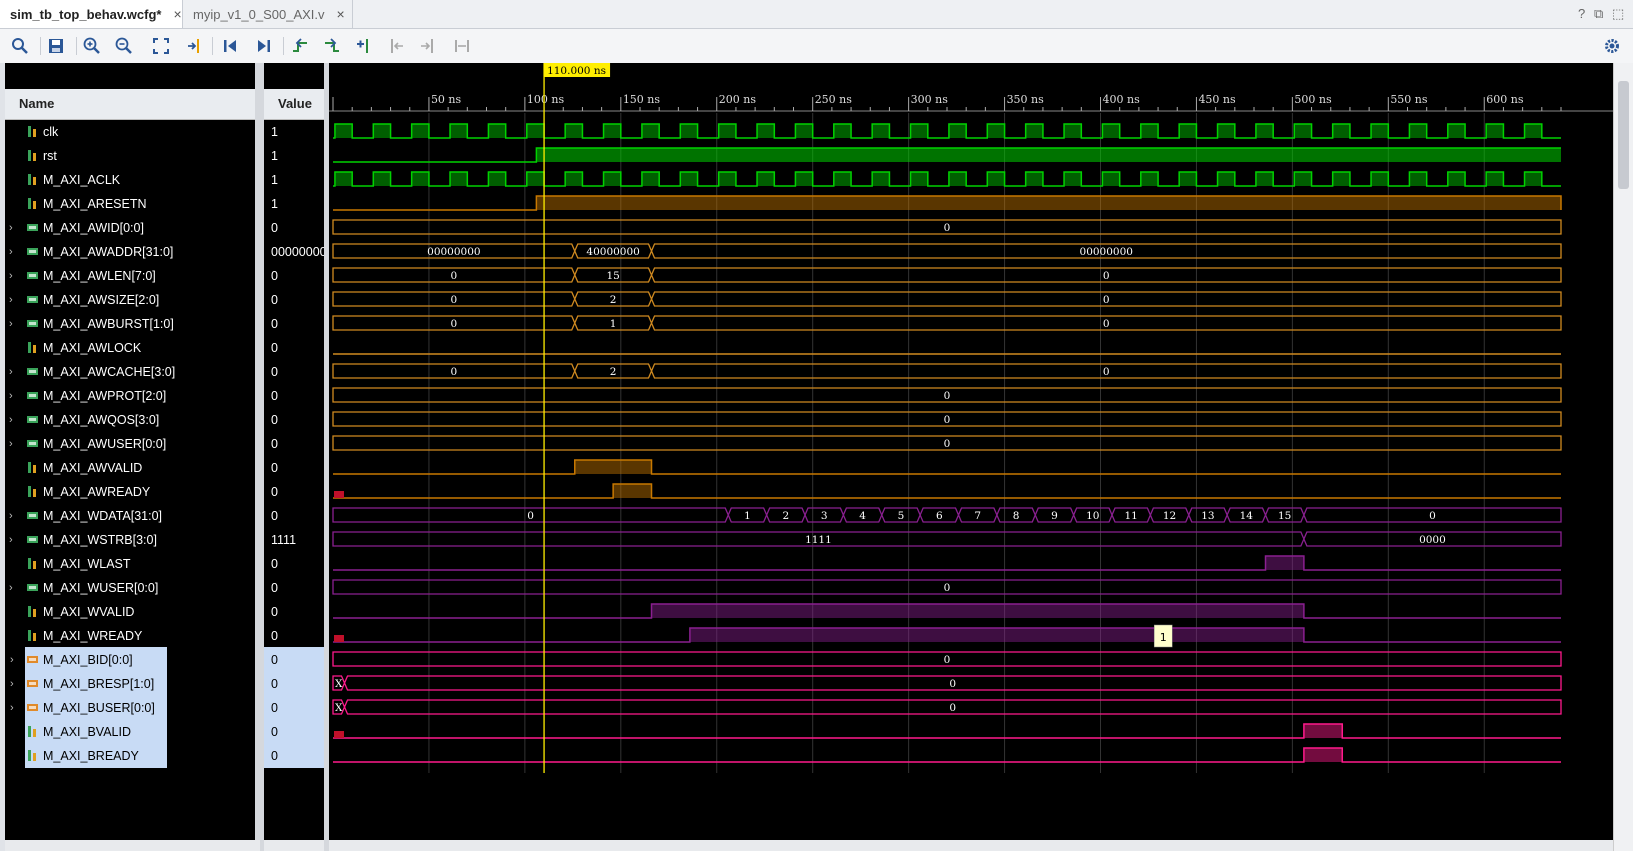 The width and height of the screenshot is (1633, 851). What do you see at coordinates (124, 46) in the screenshot?
I see `zoom-out-icon` at bounding box center [124, 46].